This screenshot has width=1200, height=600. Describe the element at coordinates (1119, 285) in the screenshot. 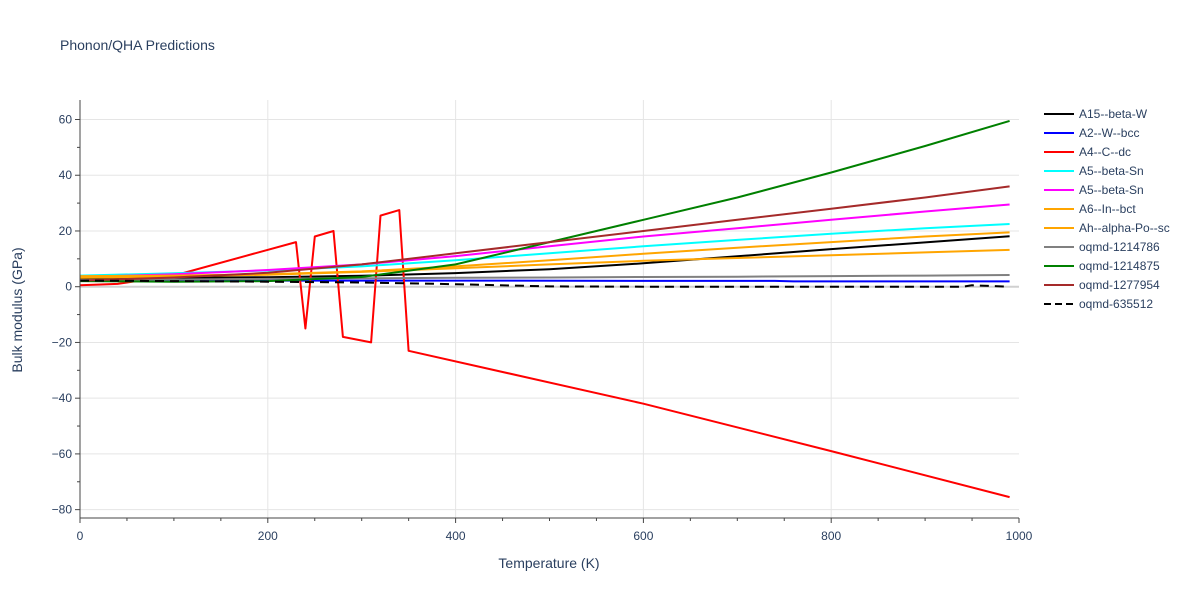

I see `legend-label: oqmd-1277954` at that location.